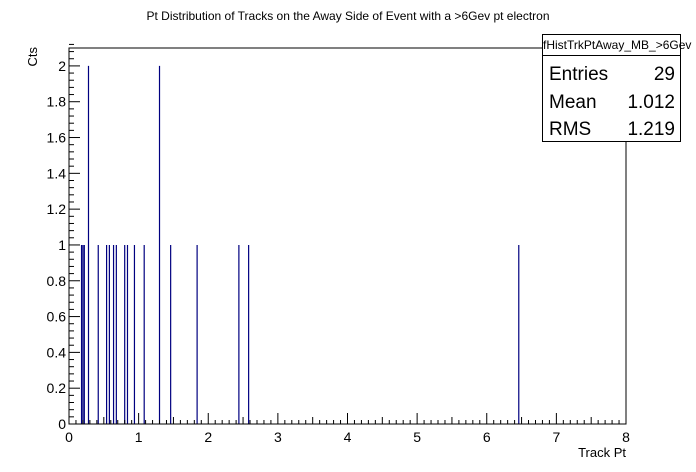 This screenshot has width=696, height=472. What do you see at coordinates (664, 74) in the screenshot?
I see `stats-entries-value: 29` at bounding box center [664, 74].